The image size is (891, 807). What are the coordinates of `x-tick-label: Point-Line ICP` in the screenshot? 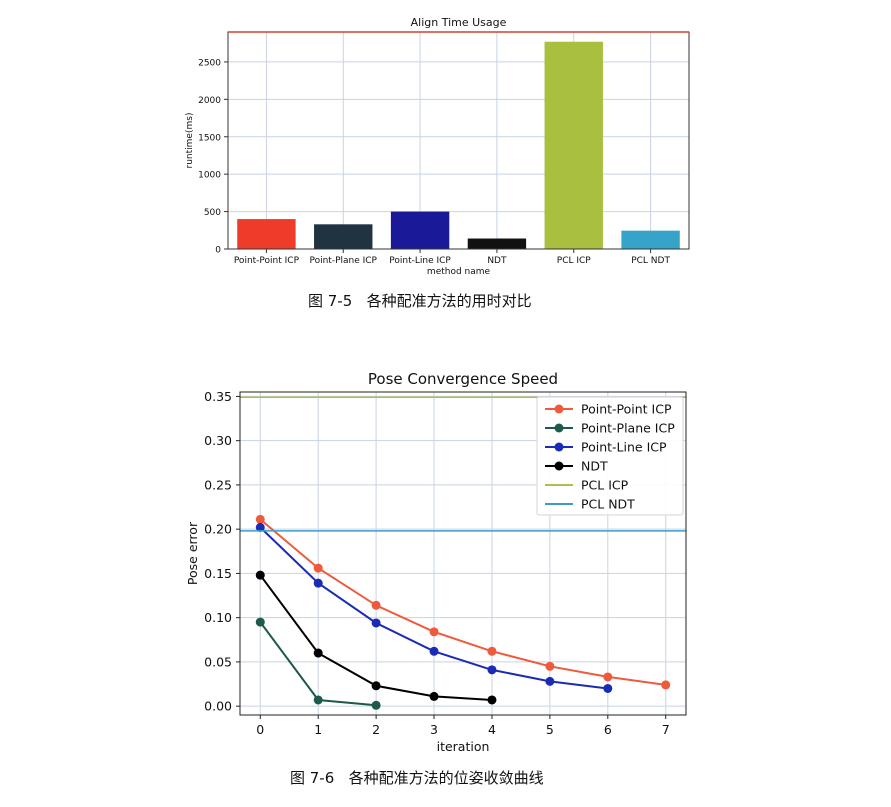 It's located at (420, 261).